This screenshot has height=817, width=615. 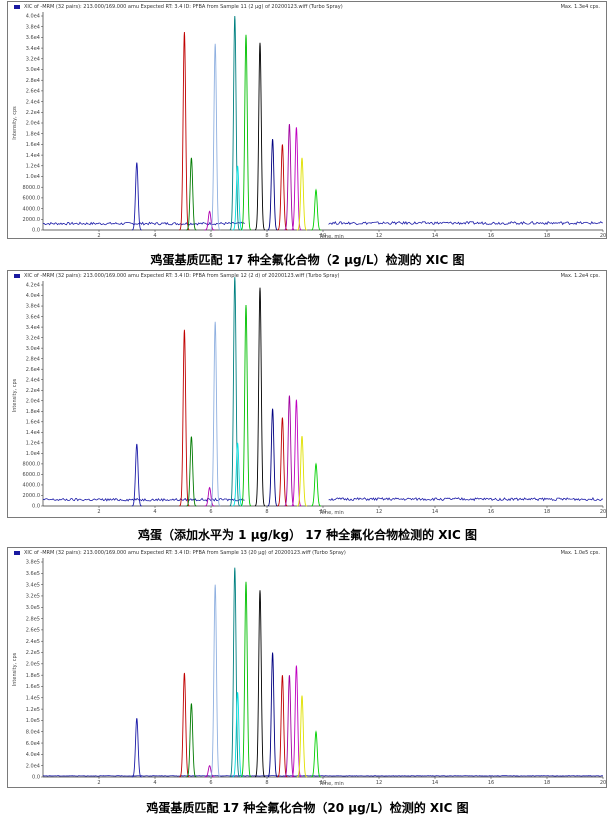 I want to click on y-tick-label: 2.4e5, so click(x=33, y=642).